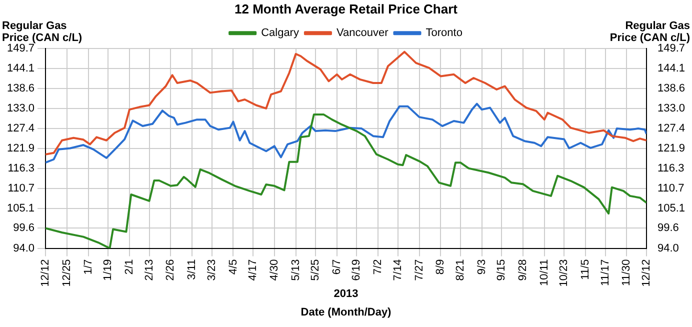 Image resolution: width=692 pixels, height=327 pixels. What do you see at coordinates (626, 272) in the screenshot?
I see `x-tick-label: 11/30` at bounding box center [626, 272].